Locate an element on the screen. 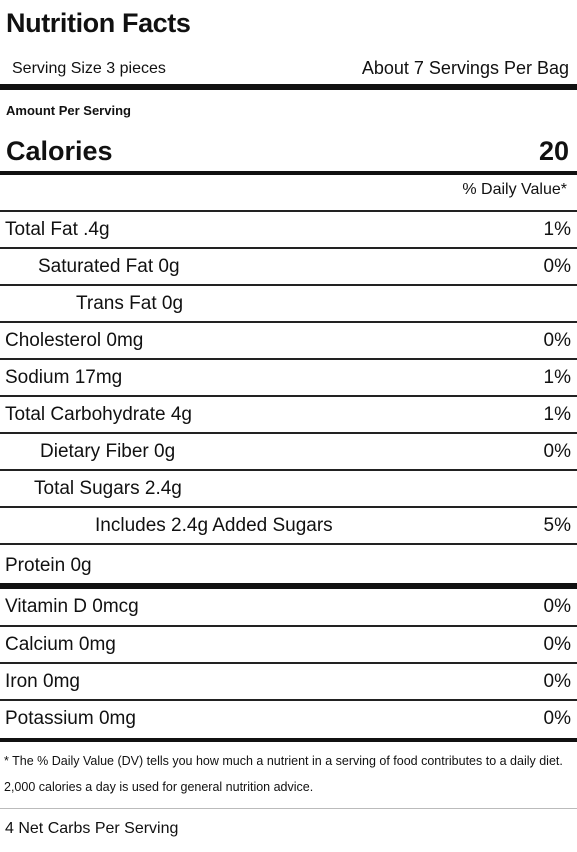 The width and height of the screenshot is (577, 852). nutrient-row-total-fat: Total Fat .4g 1% is located at coordinates (288, 230).